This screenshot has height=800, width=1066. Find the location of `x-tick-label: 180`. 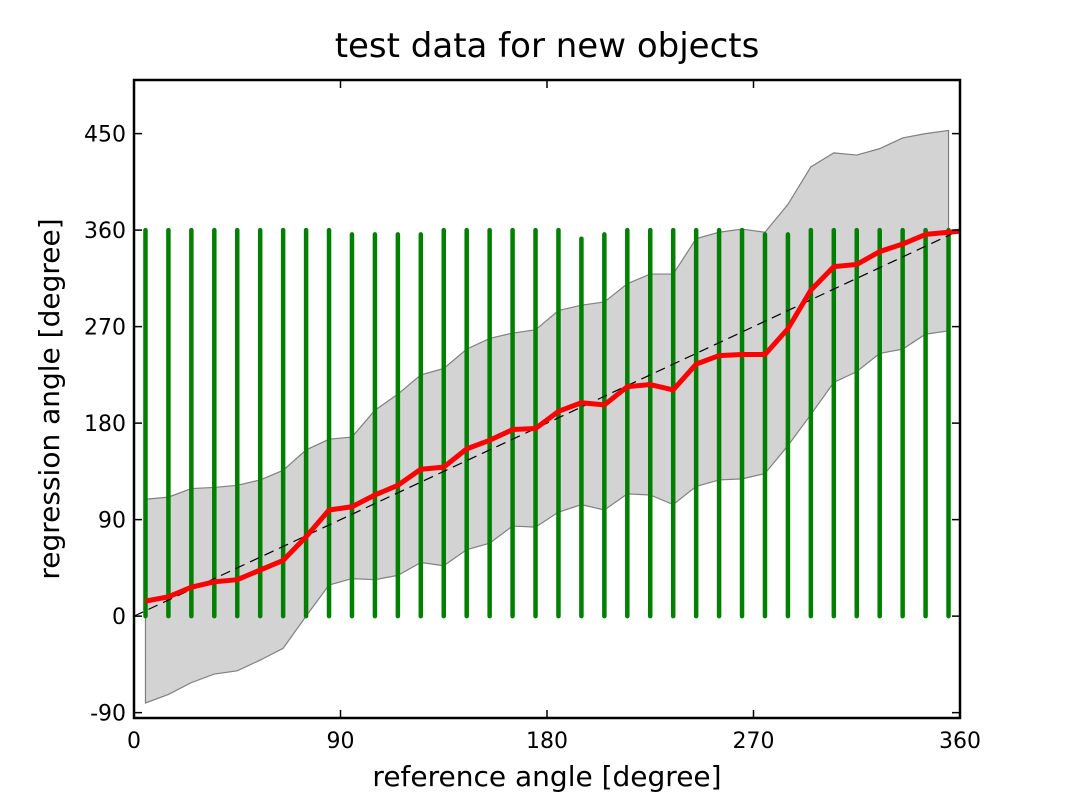

x-tick-label: 180 is located at coordinates (547, 741).